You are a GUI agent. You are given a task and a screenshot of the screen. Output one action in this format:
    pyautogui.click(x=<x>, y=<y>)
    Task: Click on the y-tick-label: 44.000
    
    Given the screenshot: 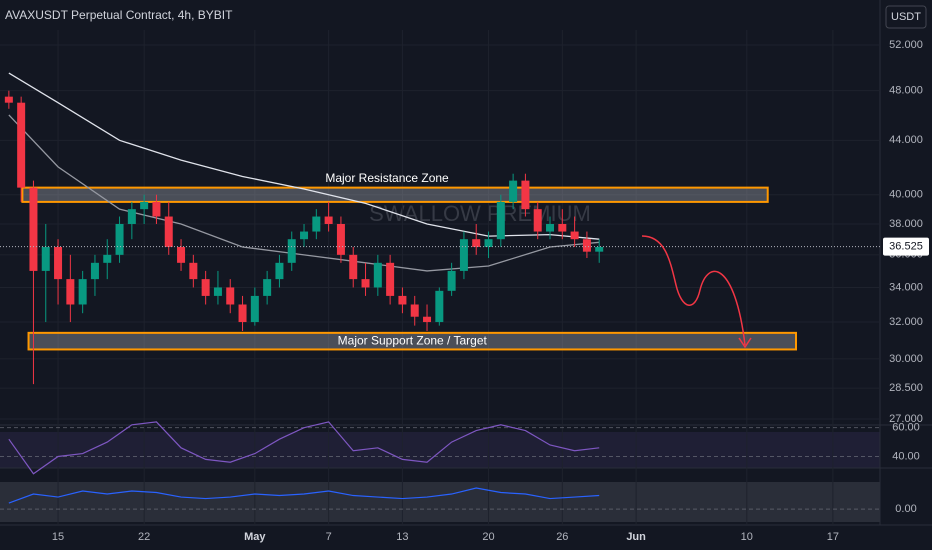 What is the action you would take?
    pyautogui.click(x=906, y=140)
    